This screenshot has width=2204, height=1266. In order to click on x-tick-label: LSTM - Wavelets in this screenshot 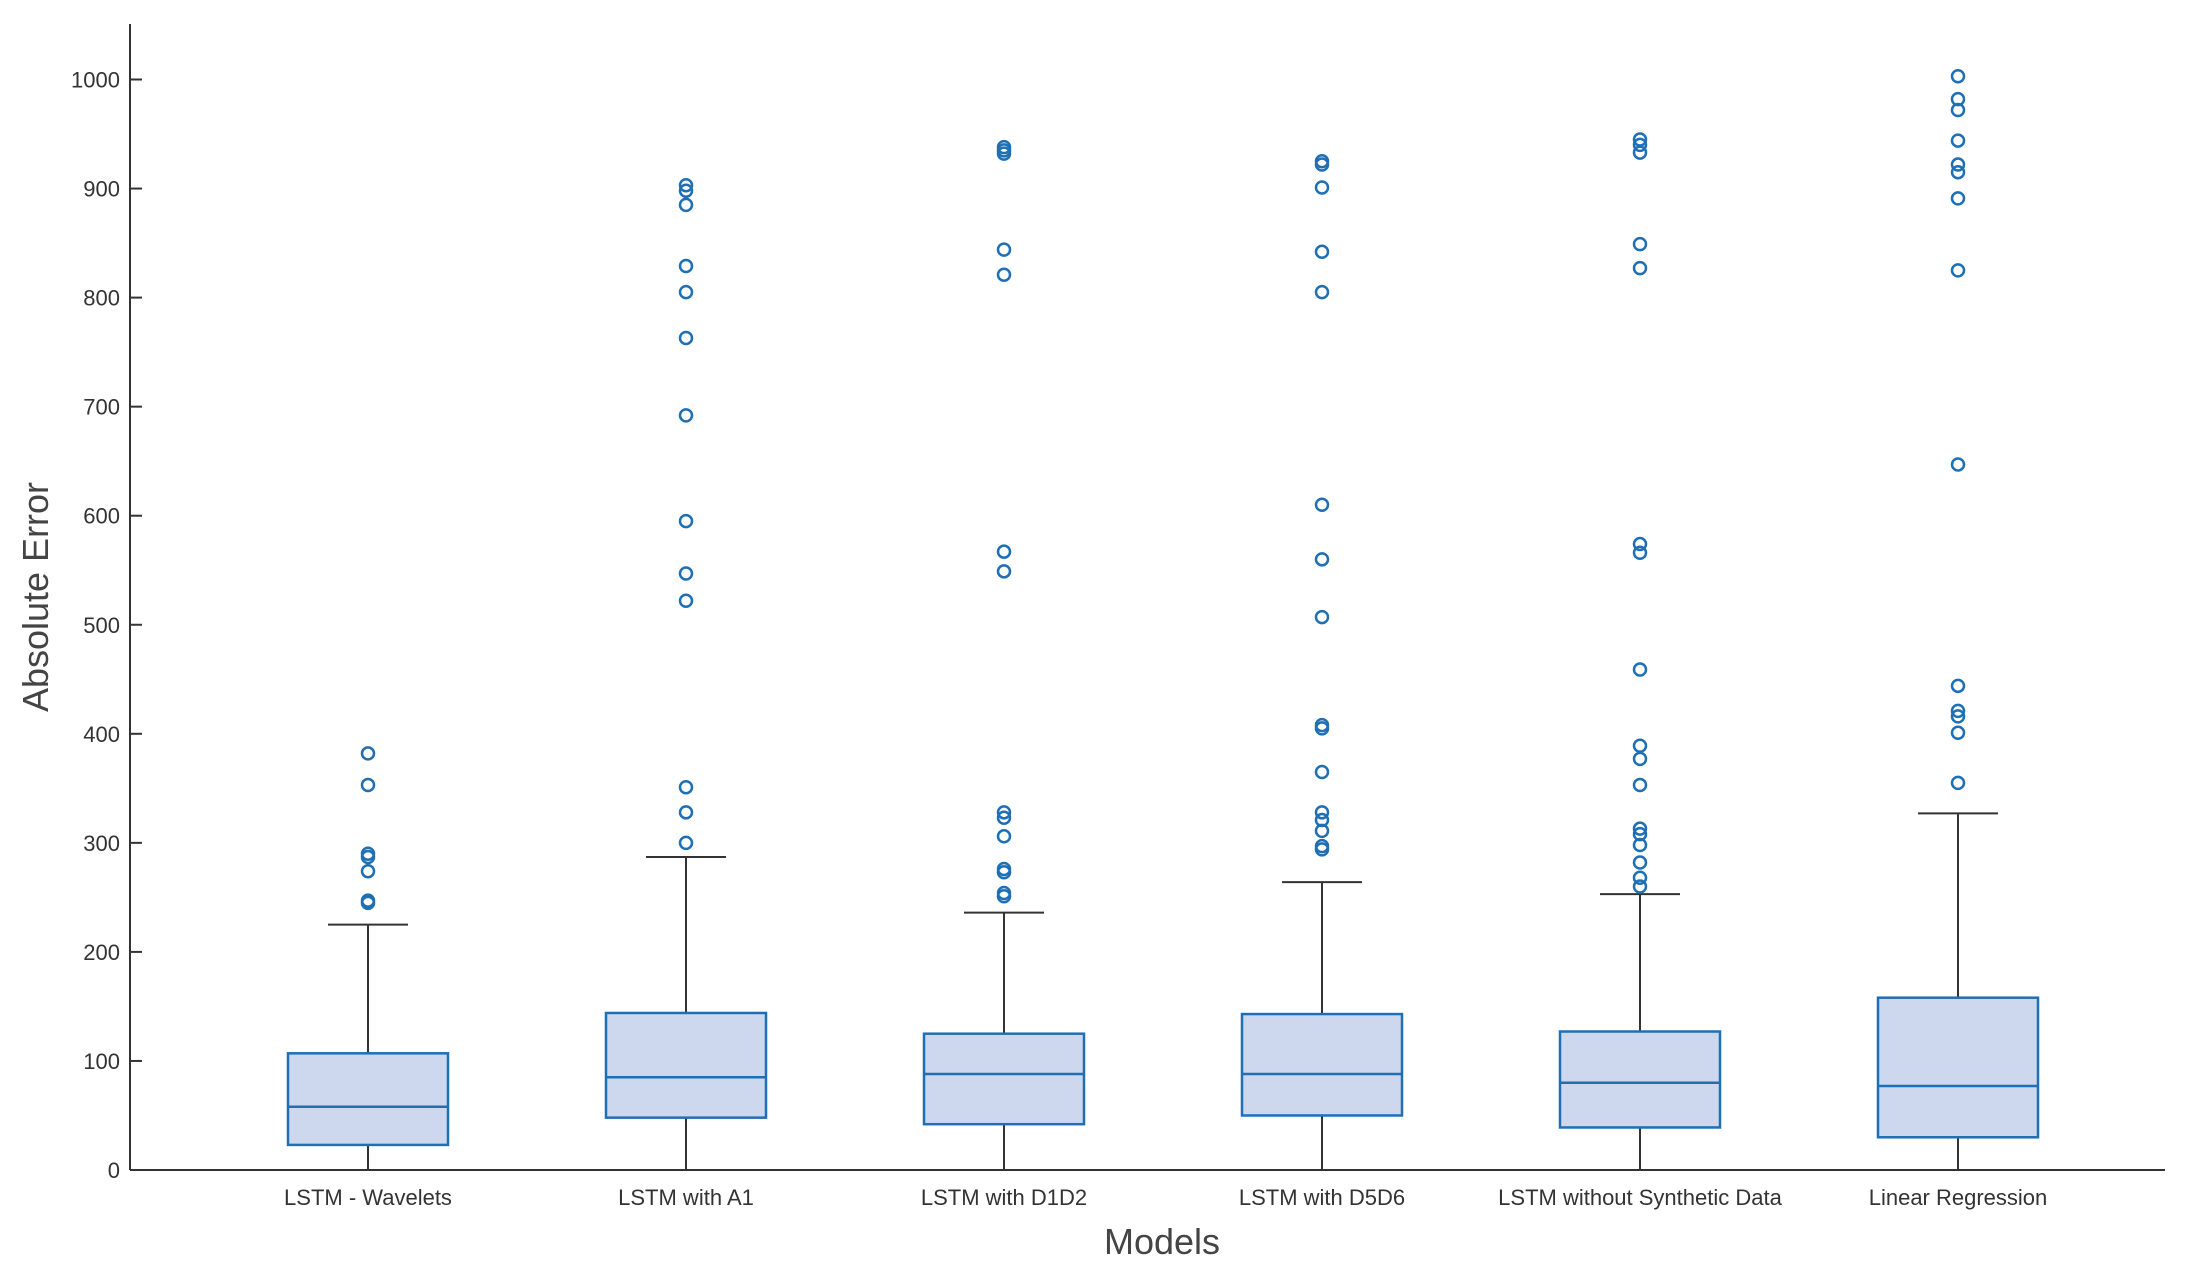, I will do `click(368, 1197)`.